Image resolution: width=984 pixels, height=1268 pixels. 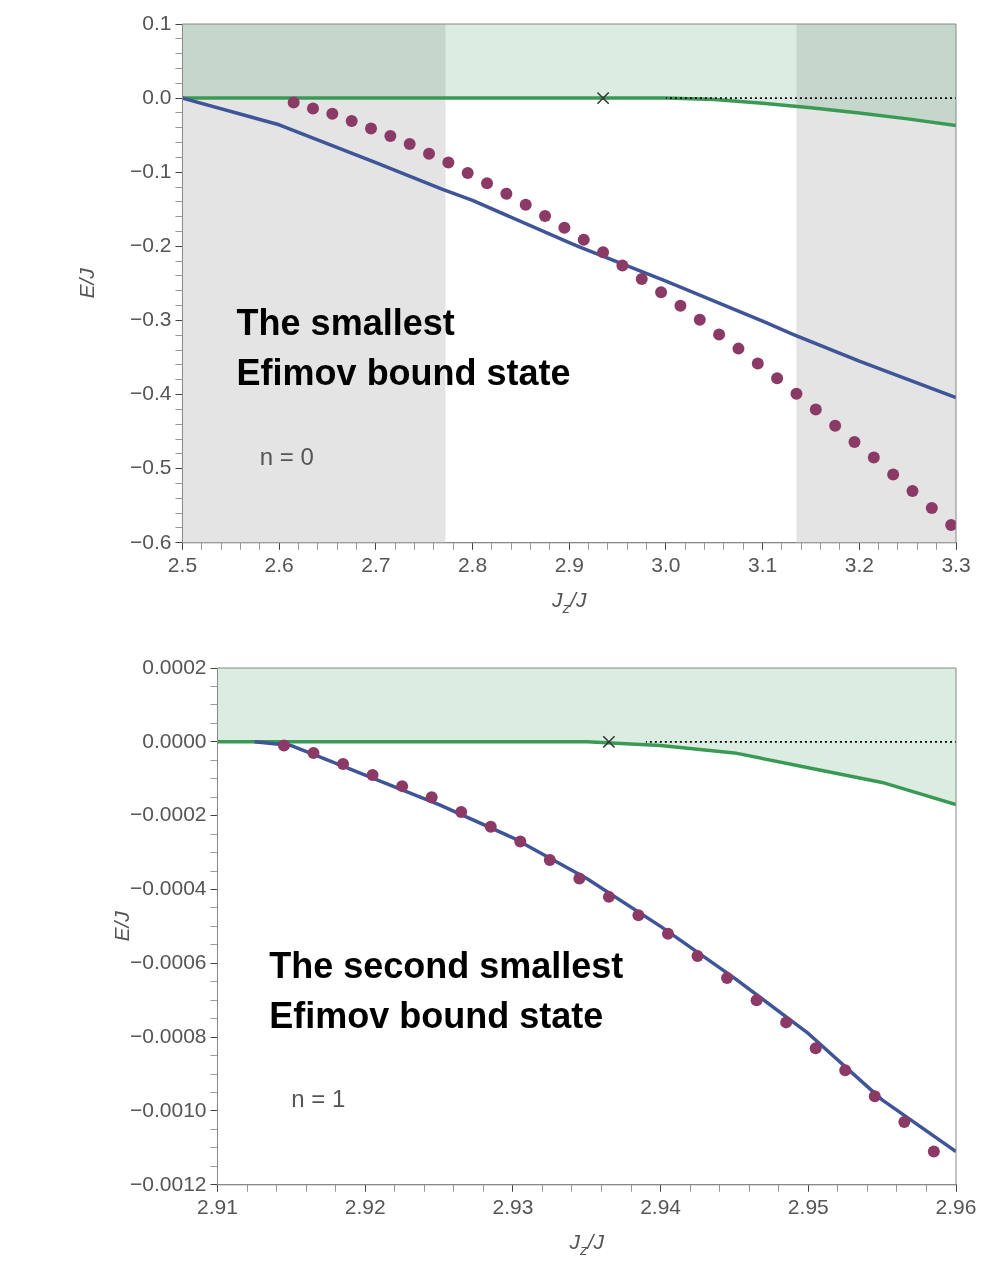 I want to click on x-tick-label: 2.95, so click(x=808, y=1207).